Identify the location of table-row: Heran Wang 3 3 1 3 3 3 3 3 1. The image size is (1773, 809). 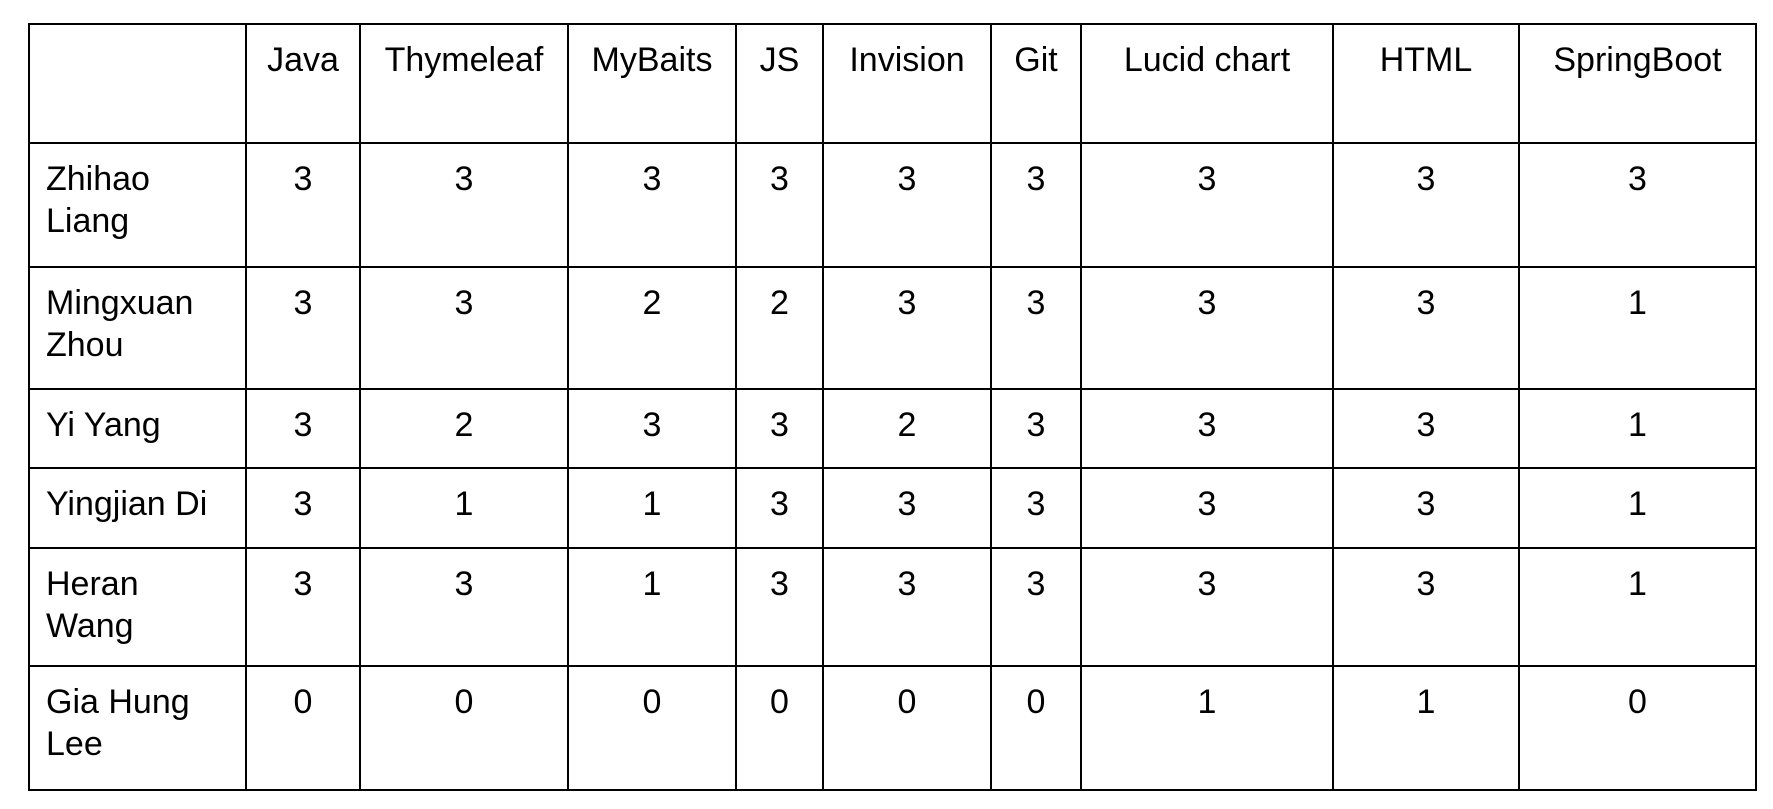
(892, 607).